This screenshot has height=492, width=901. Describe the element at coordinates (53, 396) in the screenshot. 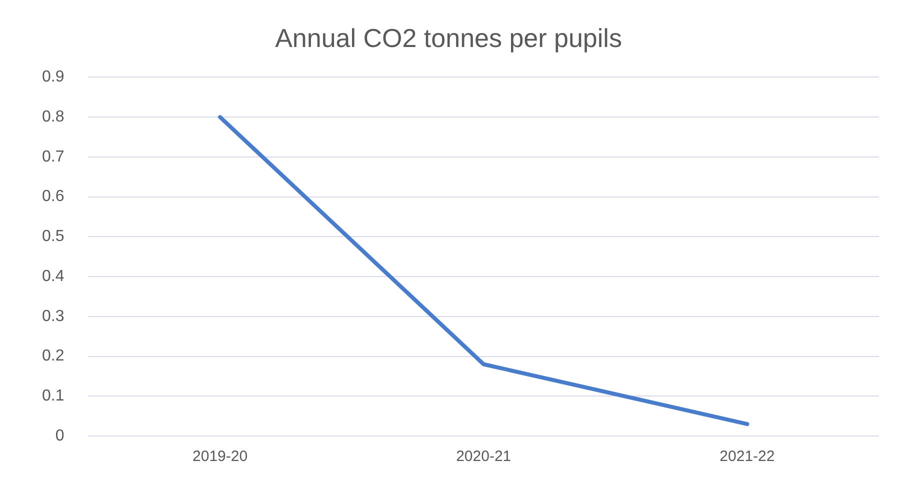

I see `y-tick-label: 0.1` at that location.